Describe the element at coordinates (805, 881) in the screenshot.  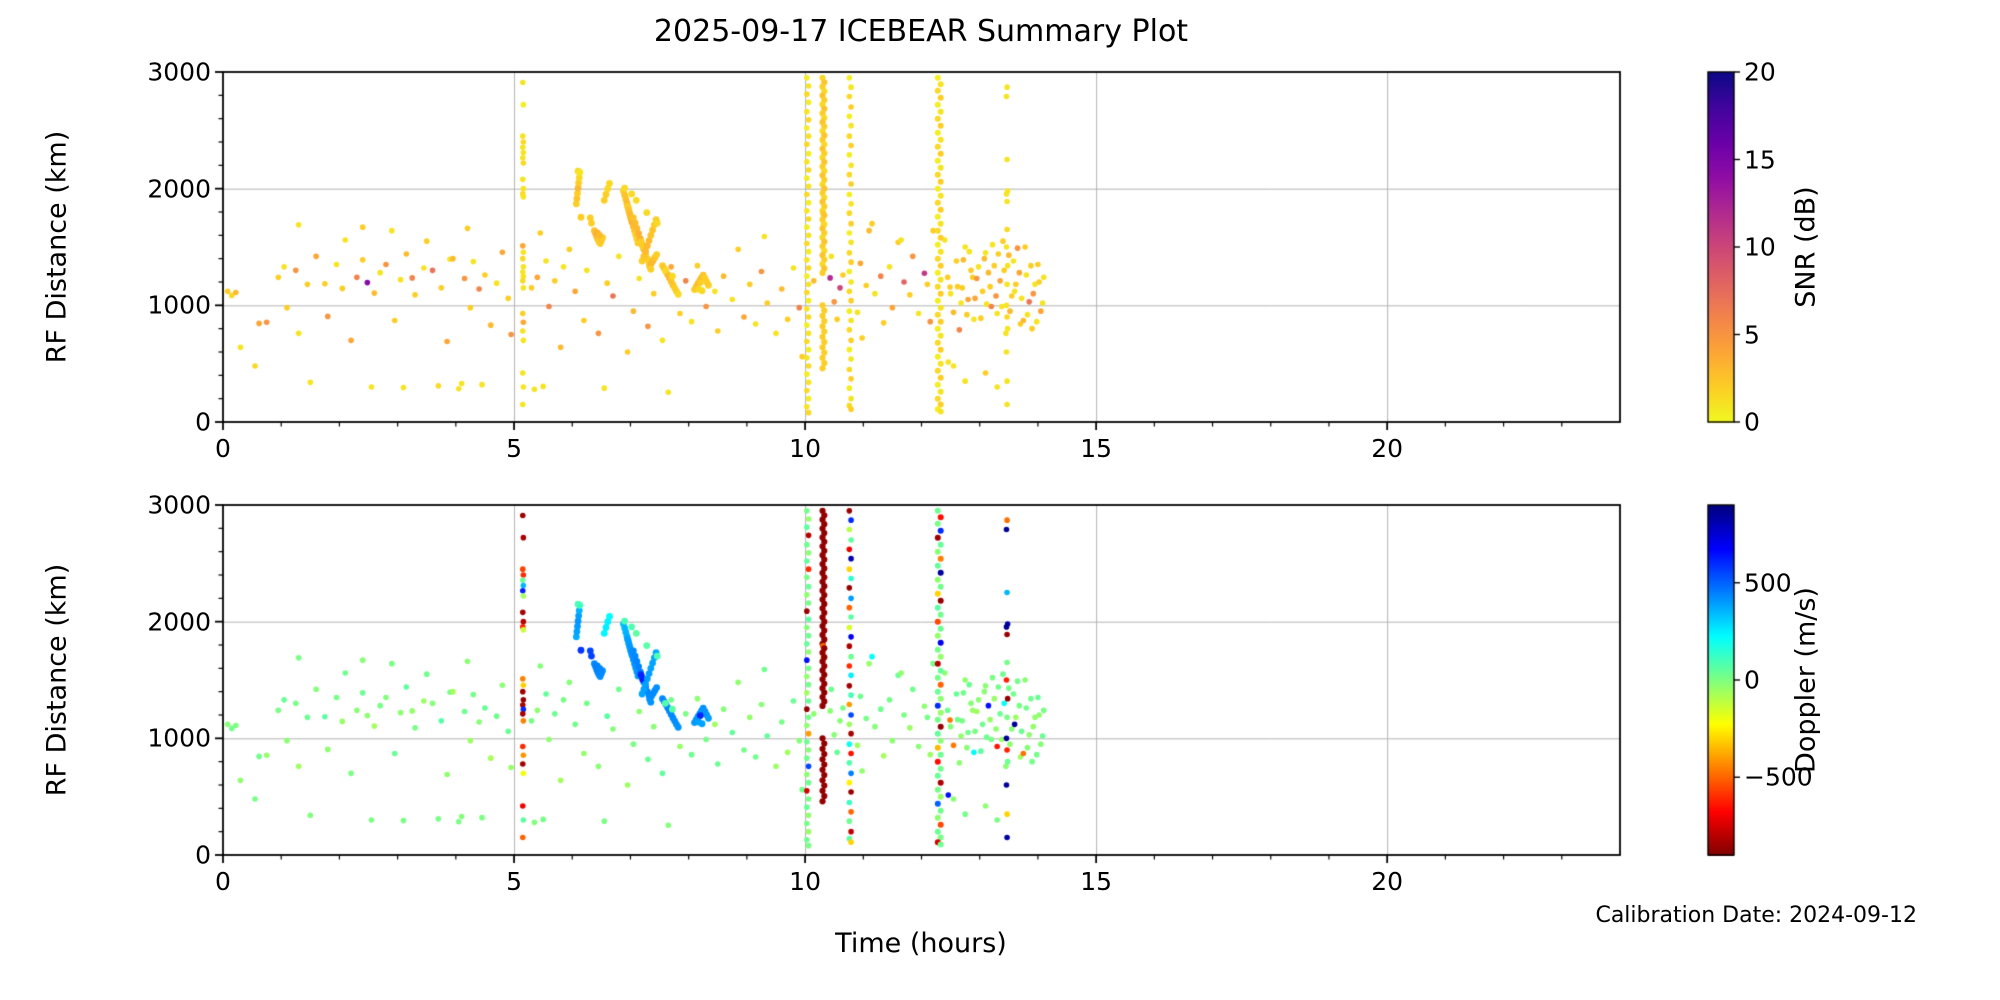
I see `doppler-x-tick-label: 10` at that location.